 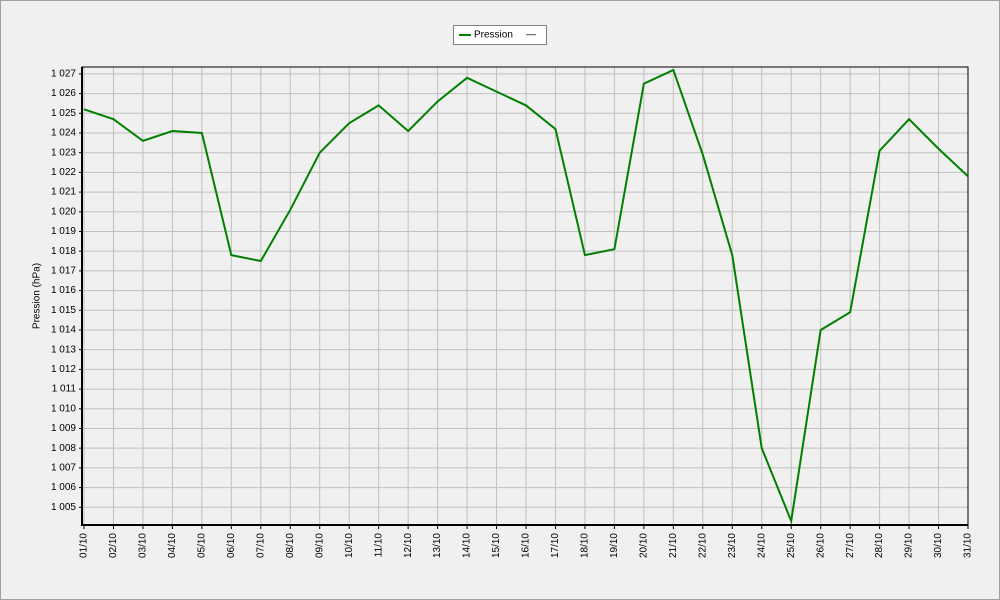 I want to click on y-tick-label: 1 015, so click(x=63, y=310).